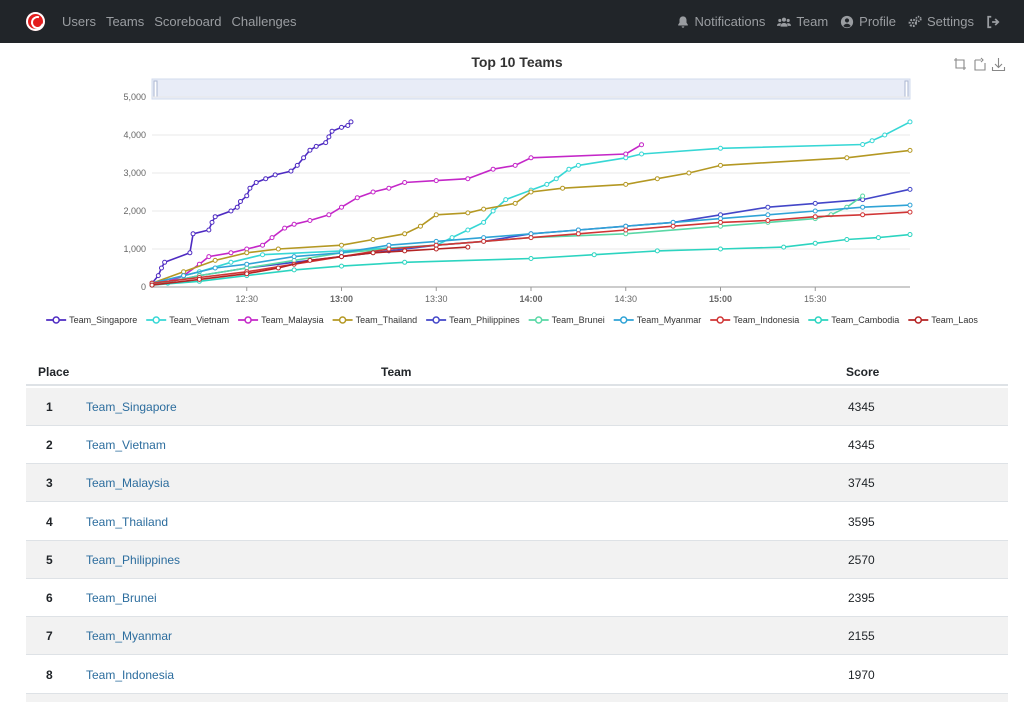  What do you see at coordinates (906, 89) in the screenshot?
I see `datazoom-right-handle` at bounding box center [906, 89].